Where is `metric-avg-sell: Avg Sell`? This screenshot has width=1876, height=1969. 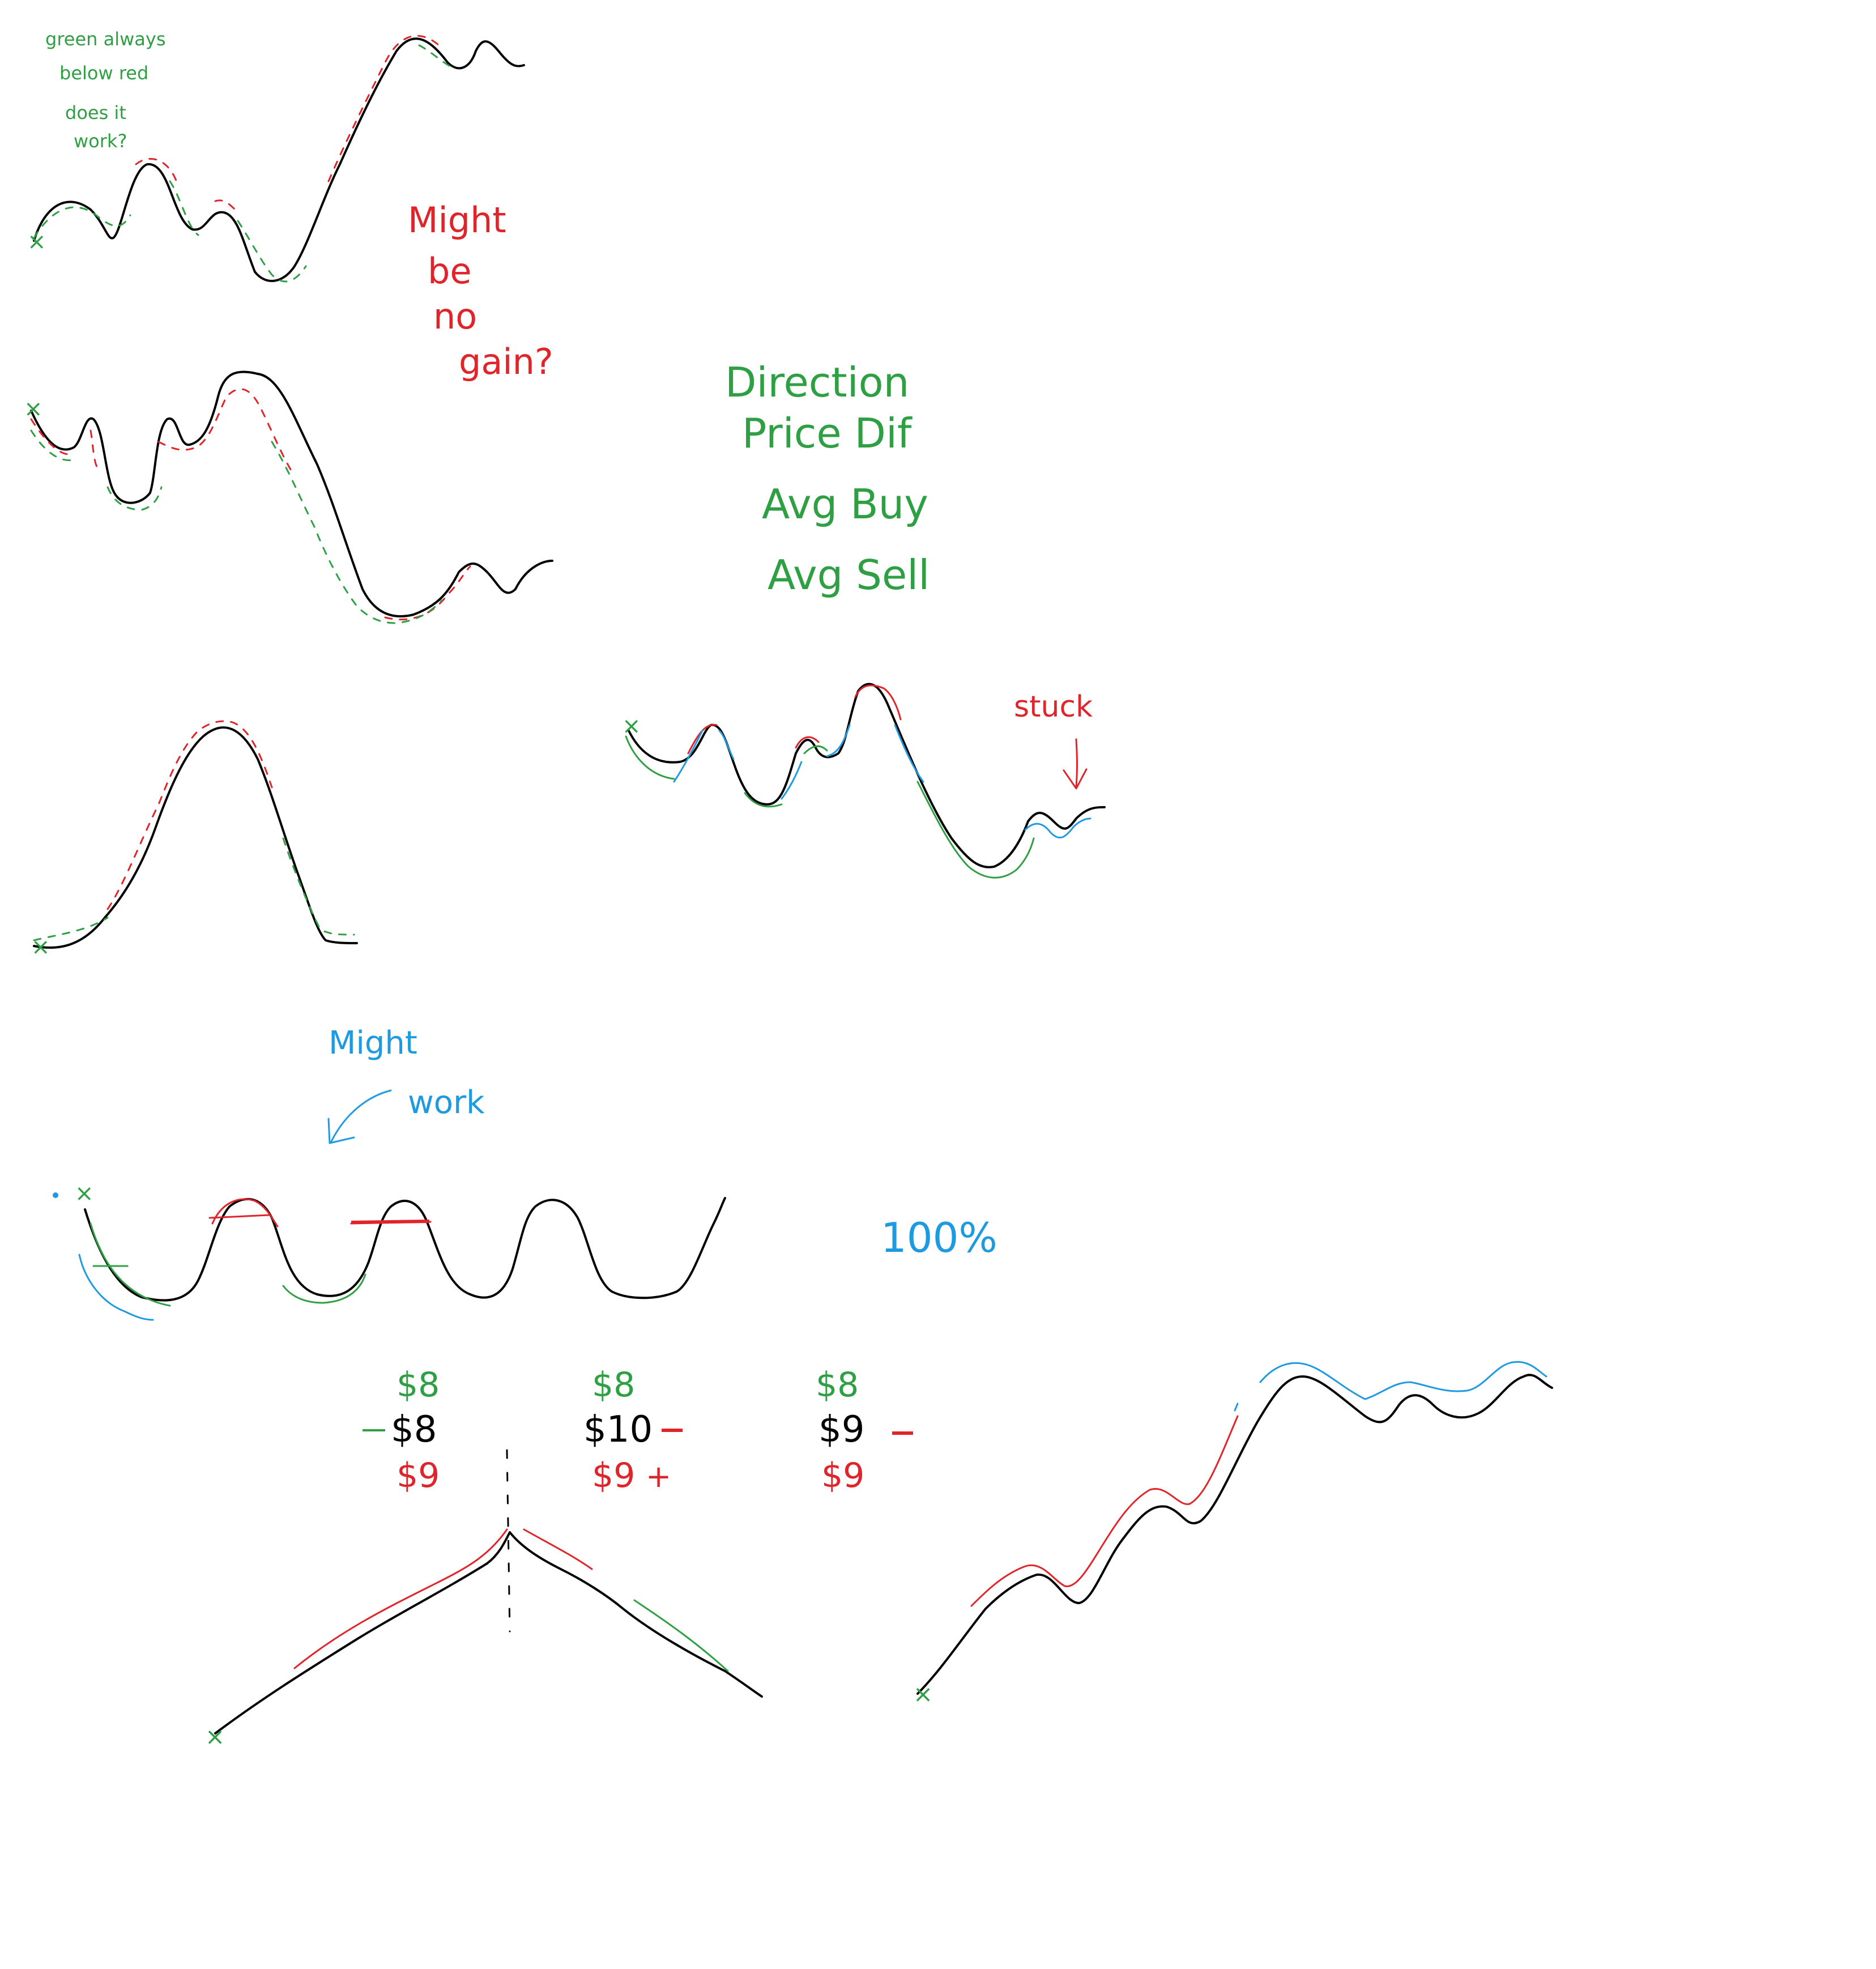
metric-avg-sell: Avg Sell is located at coordinates (849, 575).